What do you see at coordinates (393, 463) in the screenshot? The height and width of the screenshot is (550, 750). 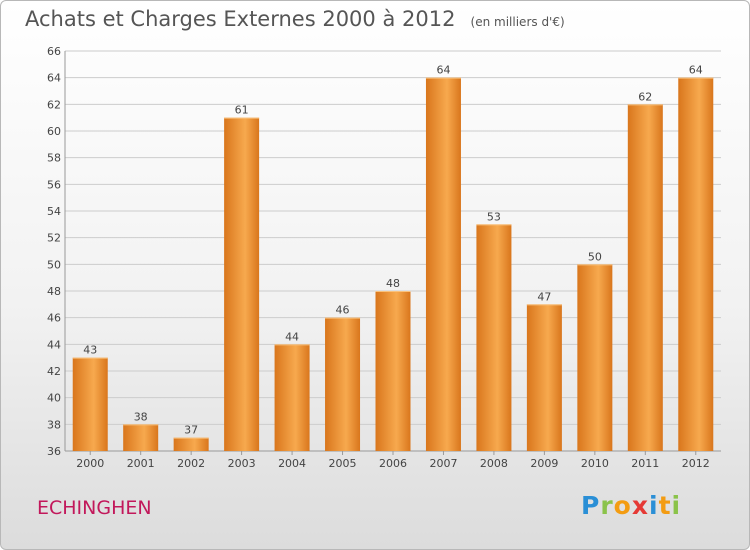 I see `x-tick-label-2006: 2006` at bounding box center [393, 463].